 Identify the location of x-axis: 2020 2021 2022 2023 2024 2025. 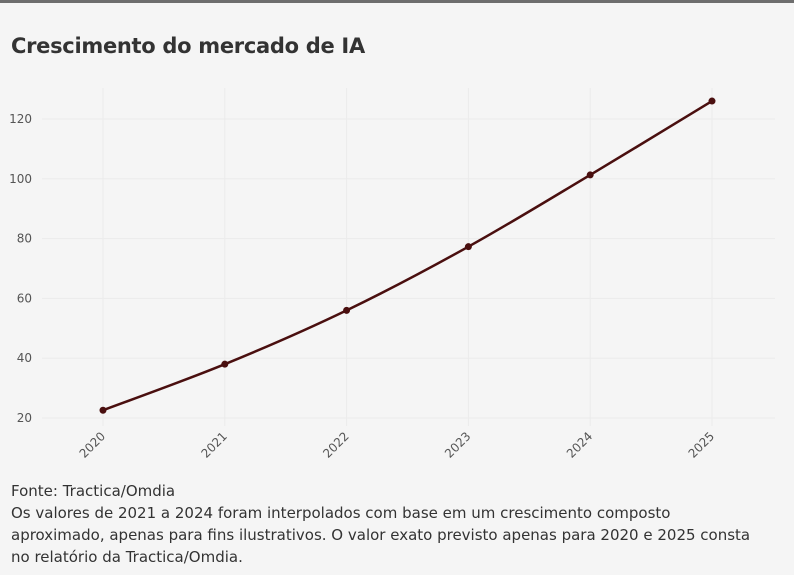
(397, 444).